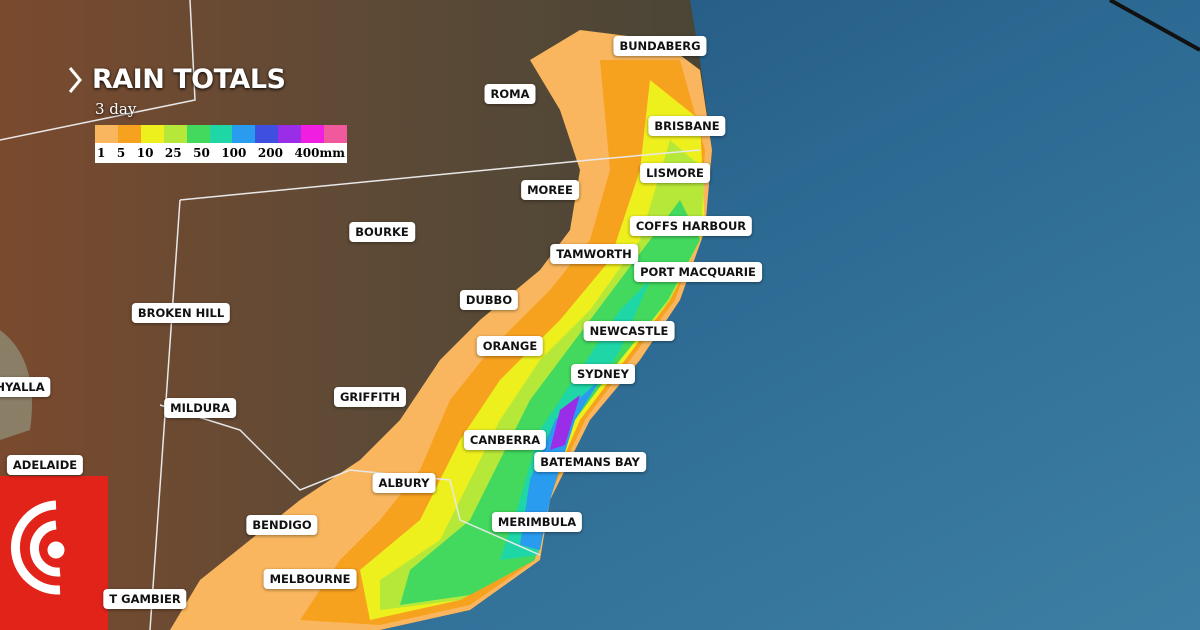 The width and height of the screenshot is (1200, 630). What do you see at coordinates (101, 153) in the screenshot?
I see `legend-label: 1` at bounding box center [101, 153].